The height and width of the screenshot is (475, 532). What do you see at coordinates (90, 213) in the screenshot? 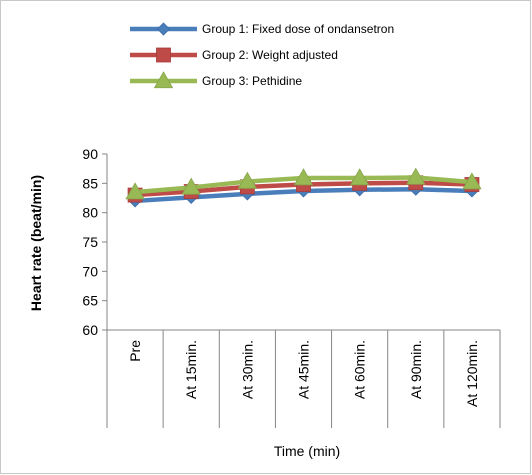
I see `y-tick-label: 80` at bounding box center [90, 213].